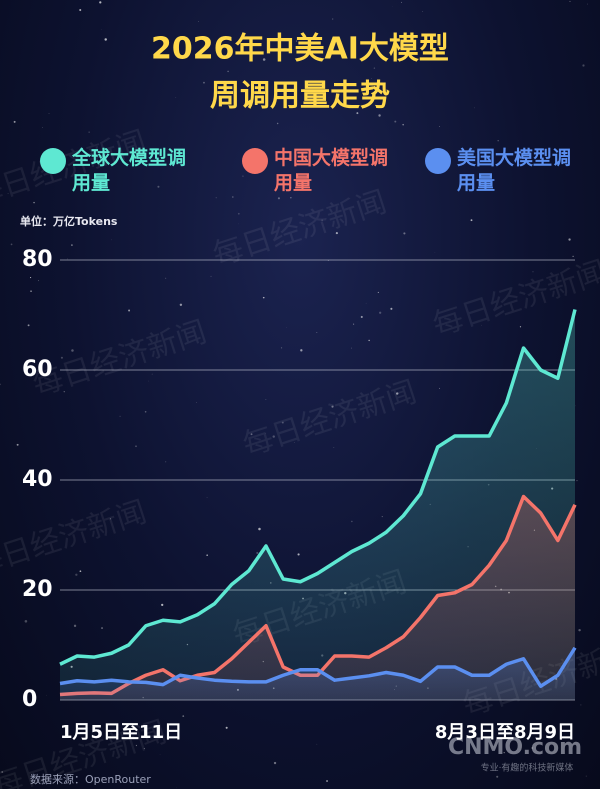 This screenshot has height=789, width=600. I want to click on y-tick-label: 40, so click(37, 479).